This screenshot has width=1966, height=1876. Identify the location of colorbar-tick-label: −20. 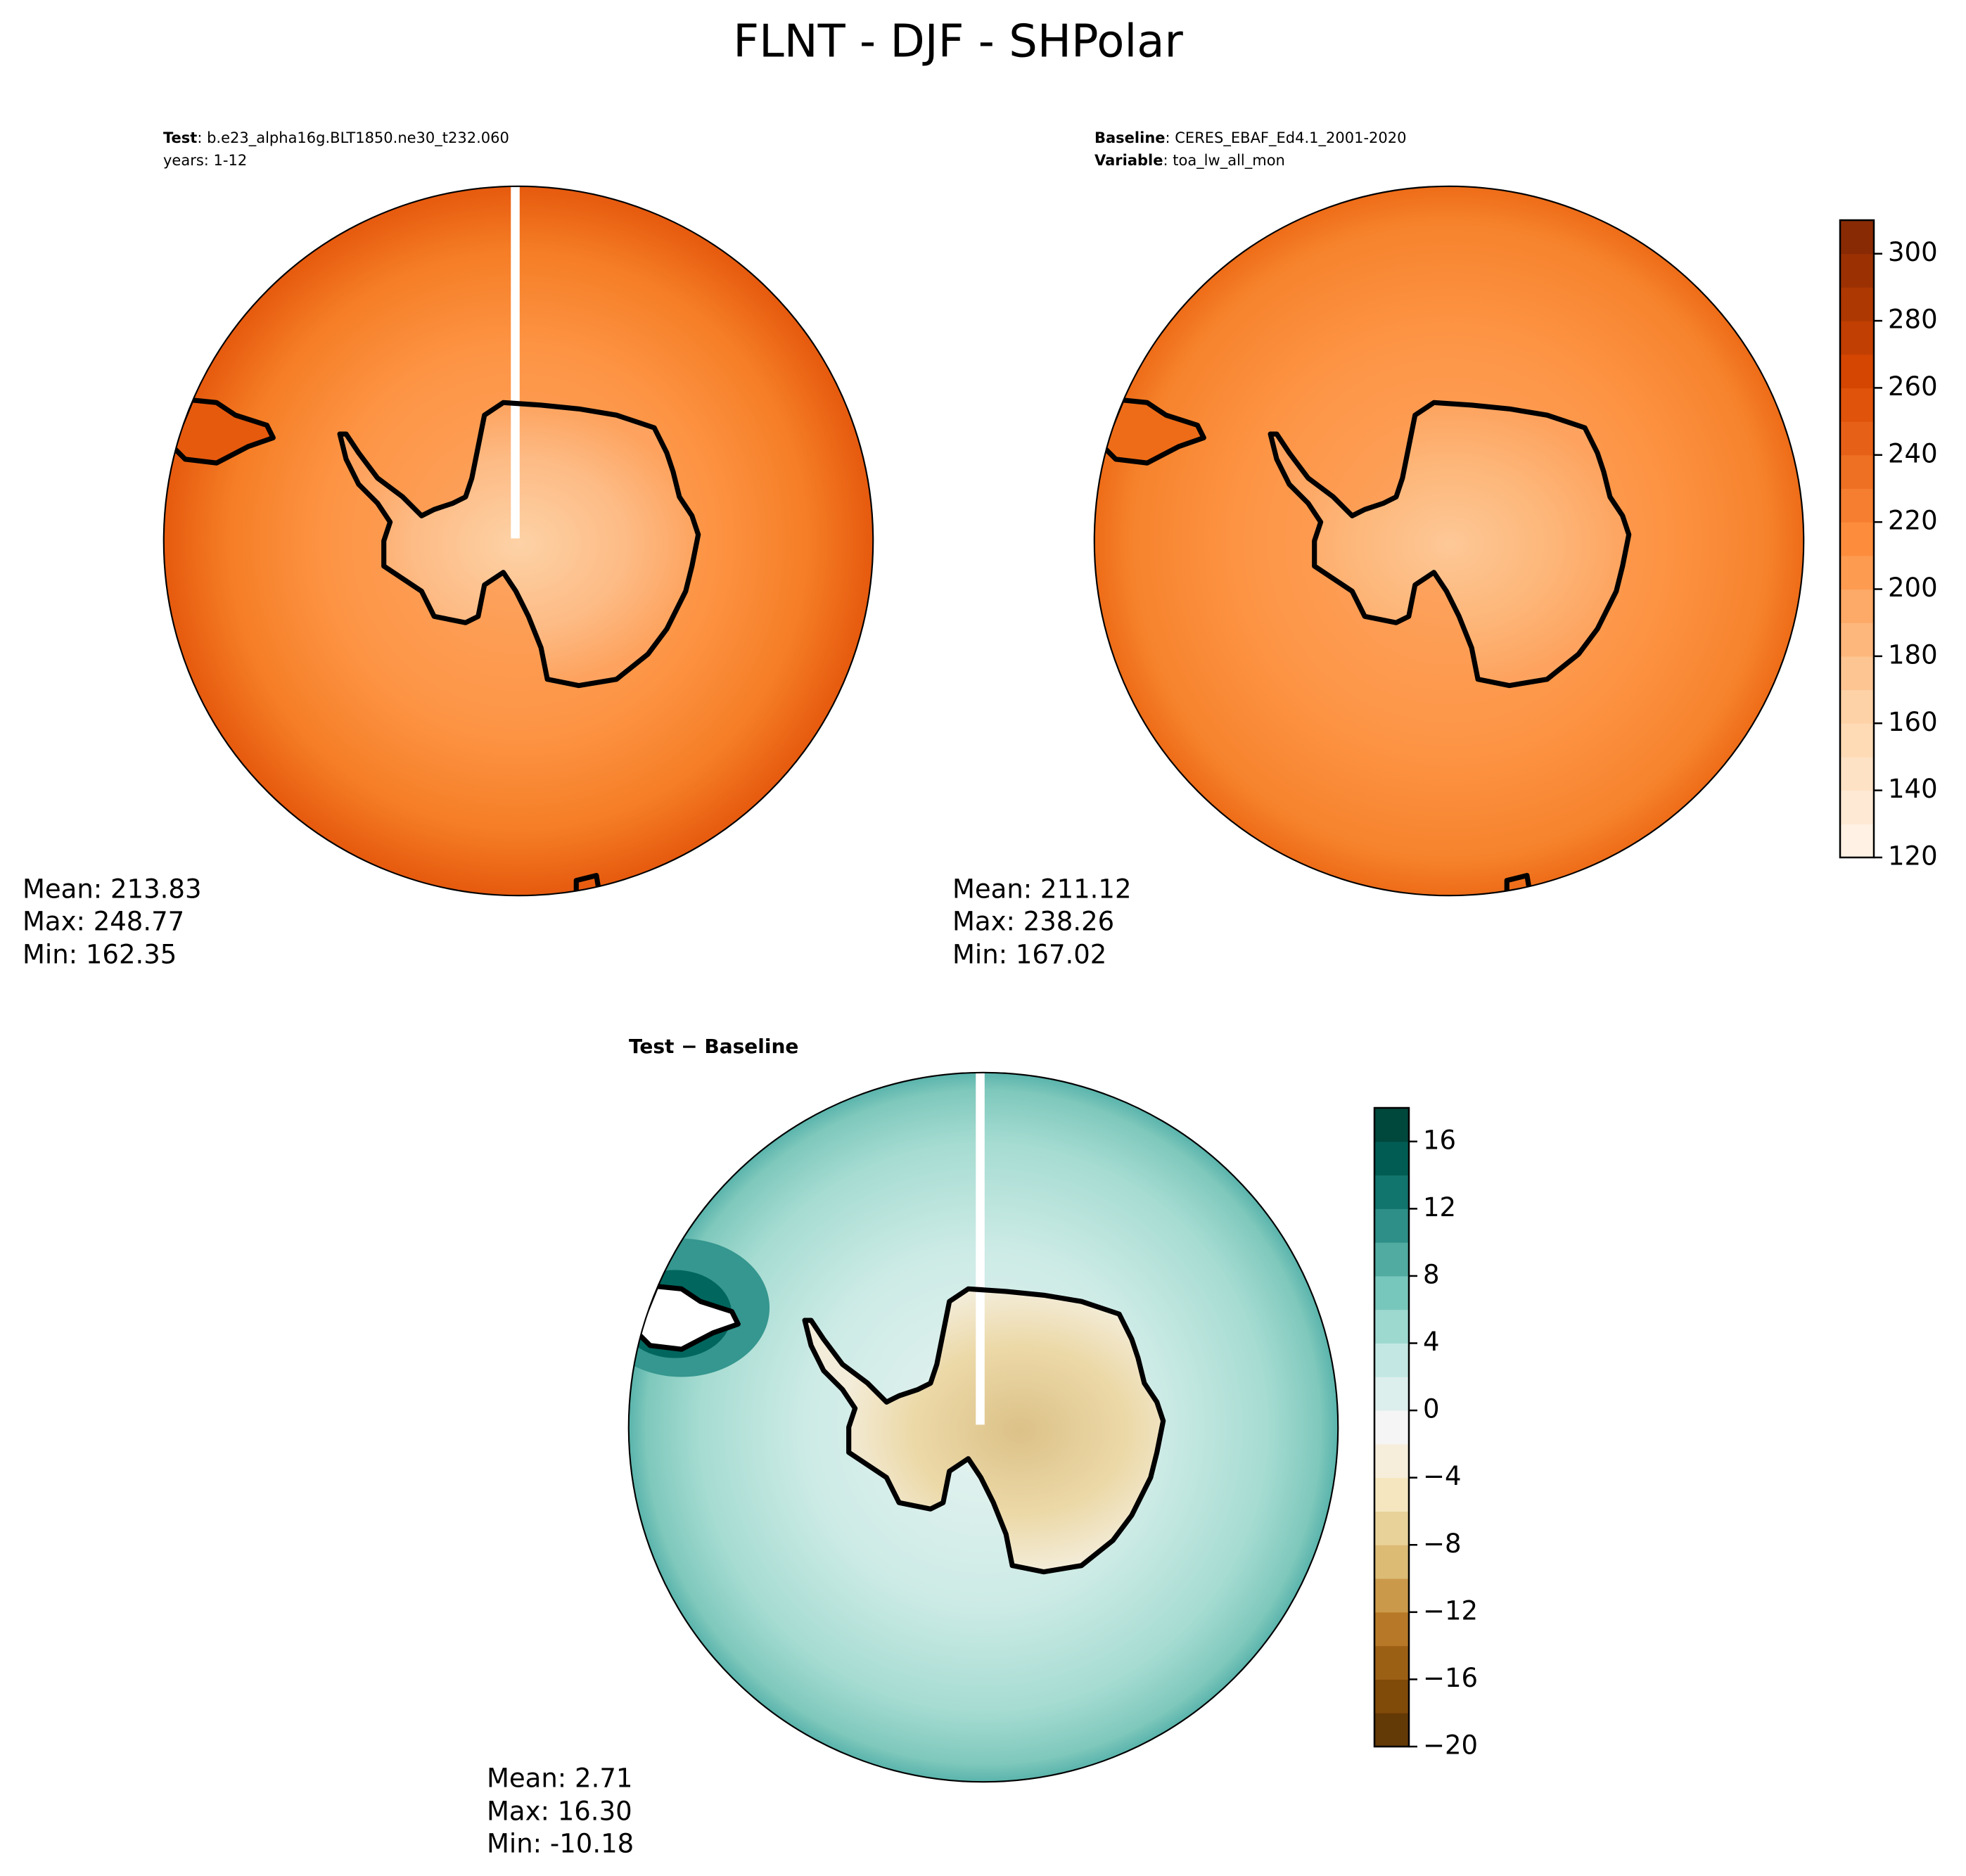
(1450, 1745).